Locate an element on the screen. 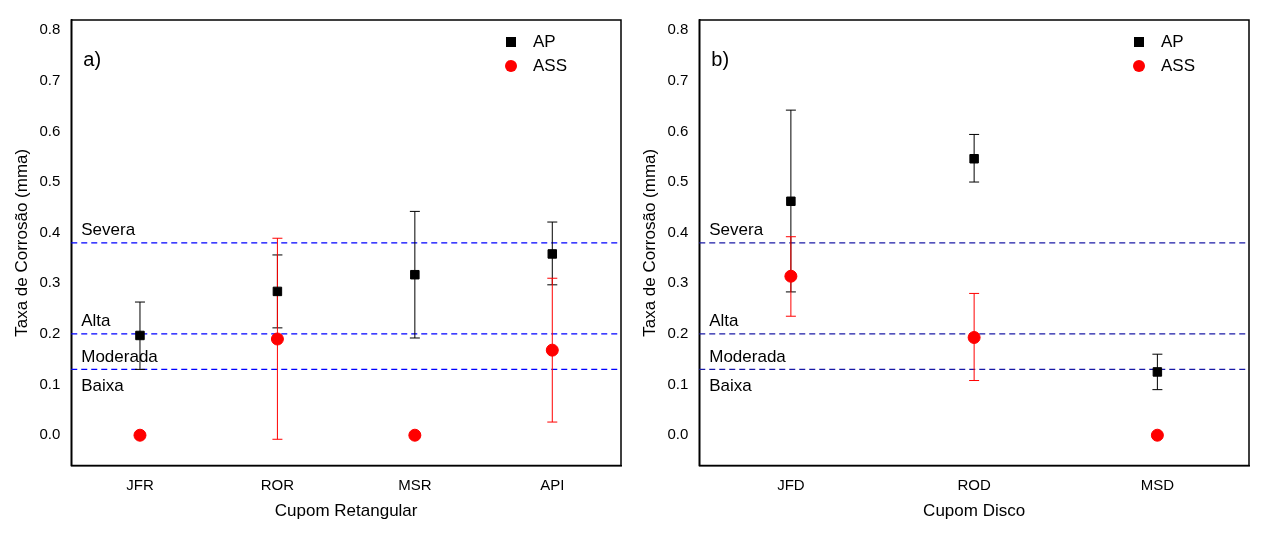 The image size is (1264, 536). x-tick-label: ROD is located at coordinates (974, 484).